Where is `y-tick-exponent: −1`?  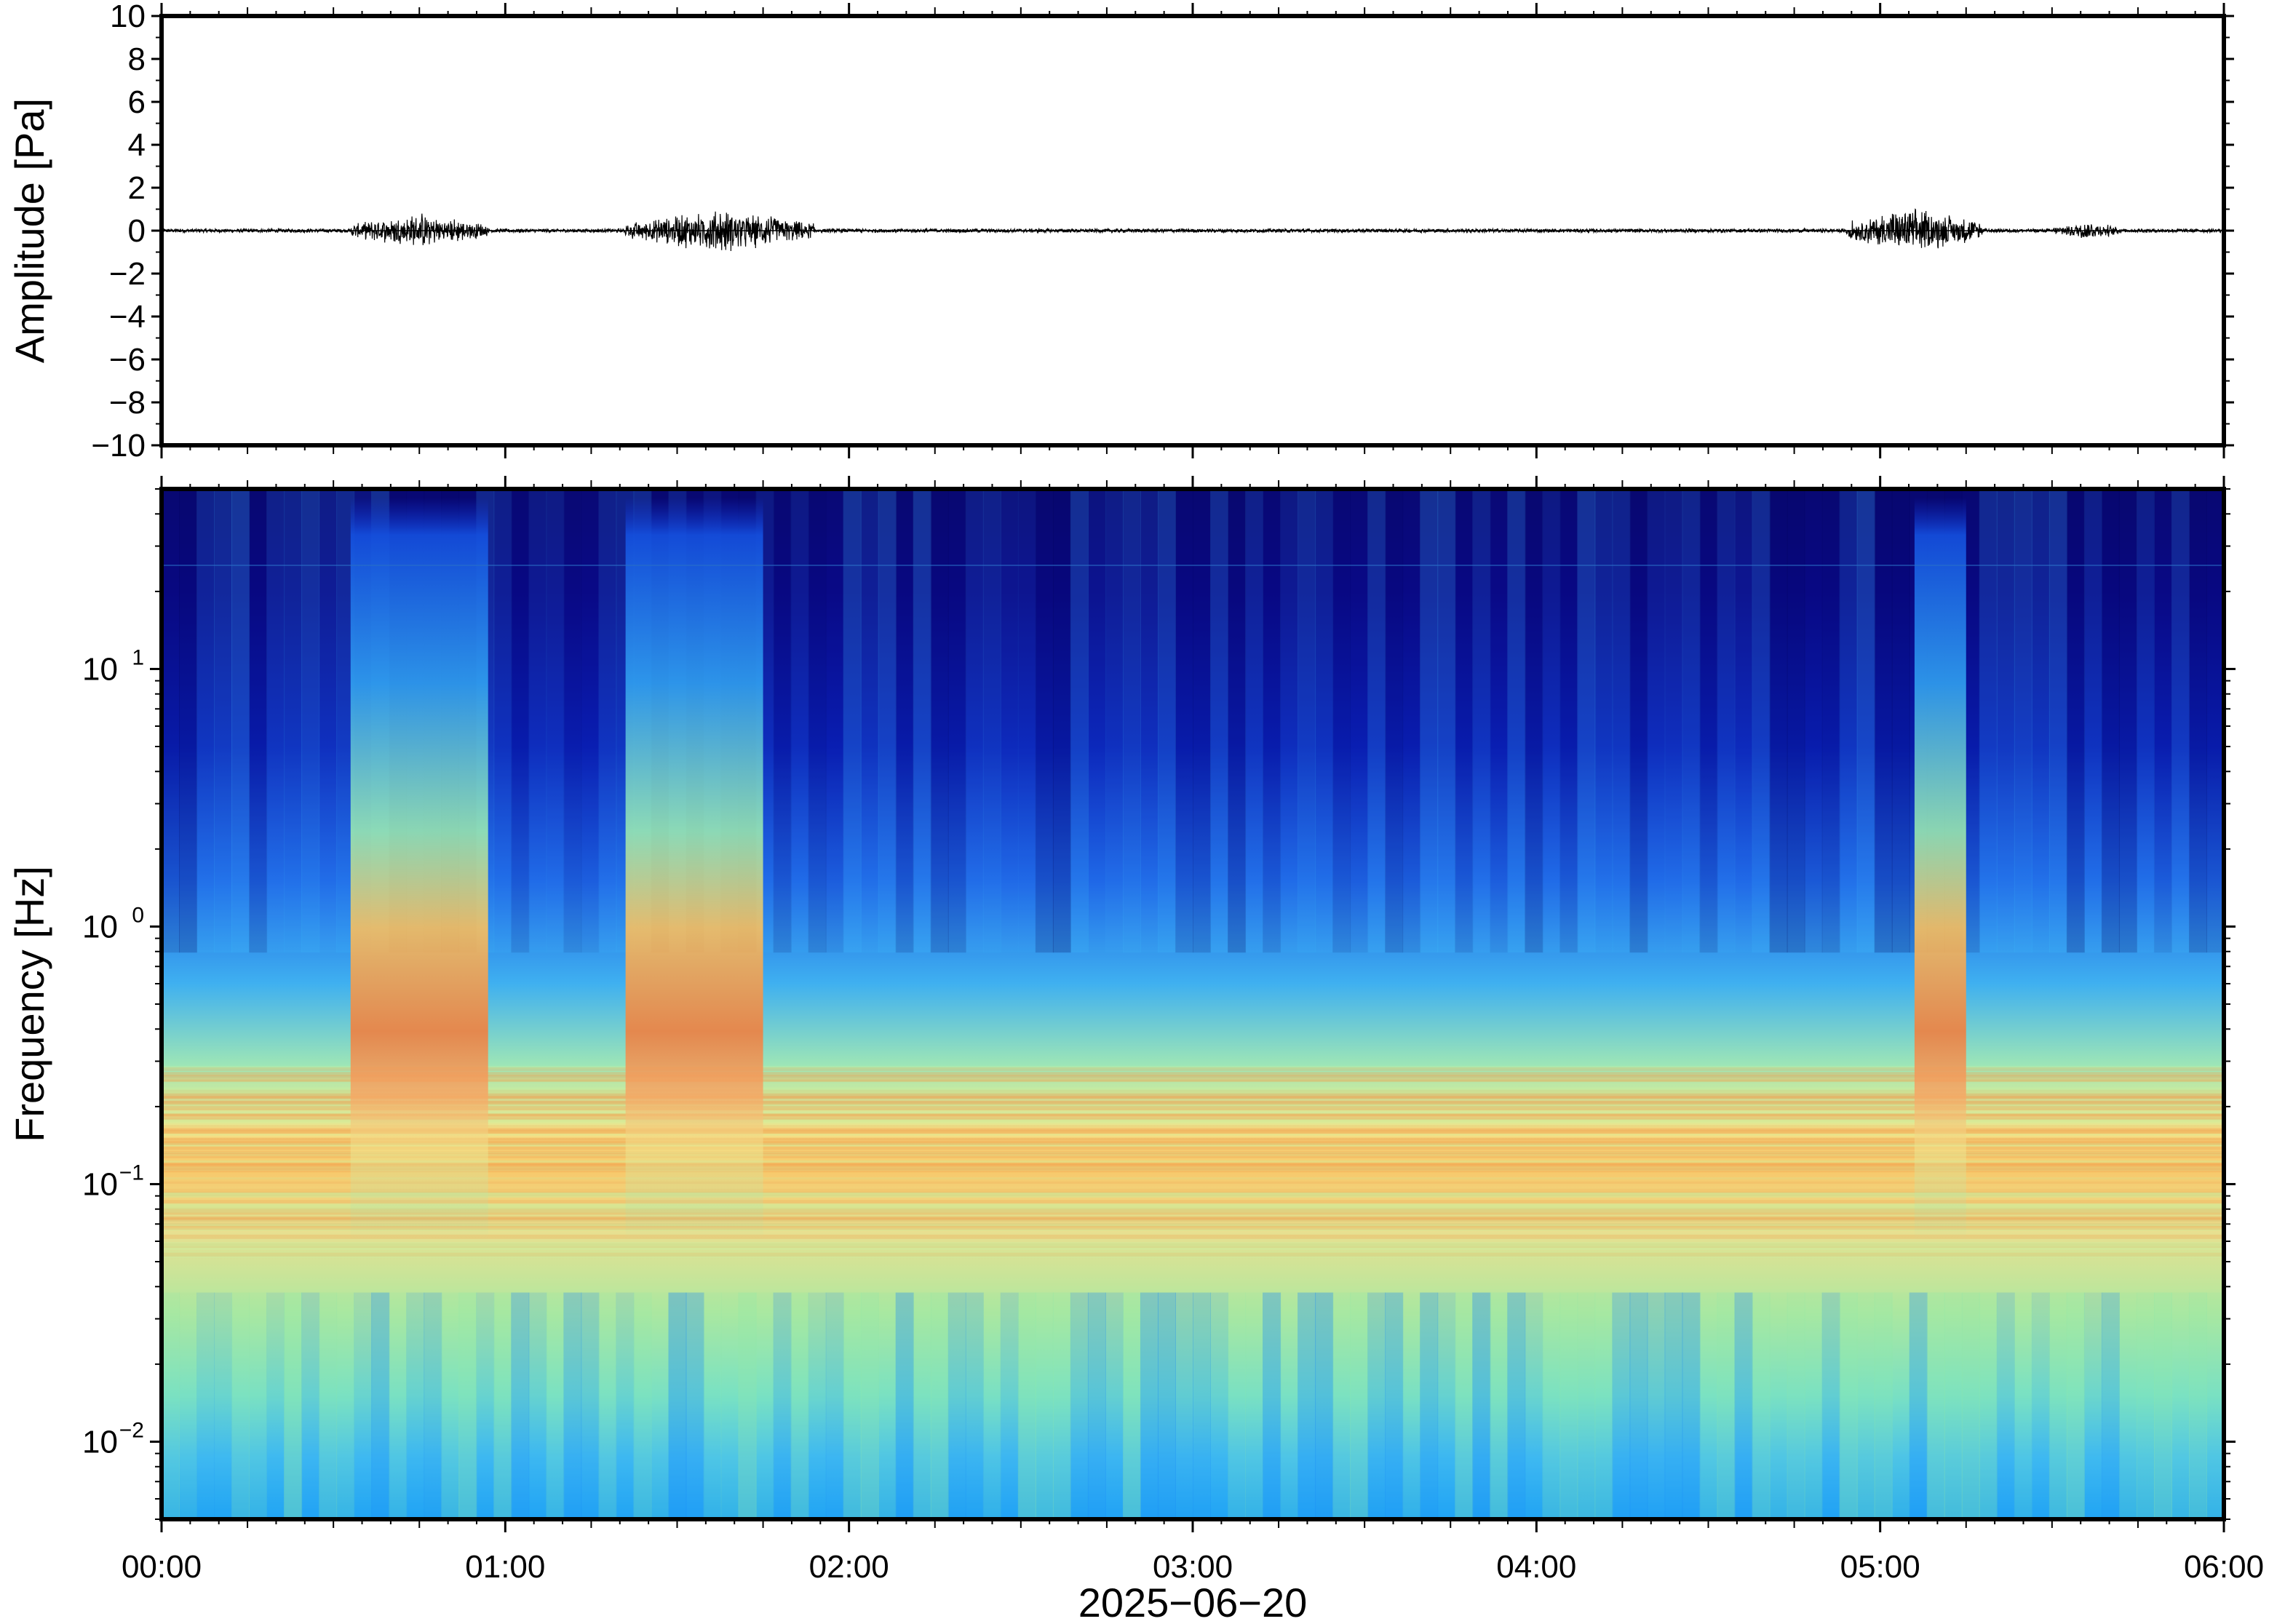
y-tick-exponent: −1 is located at coordinates (131, 1173).